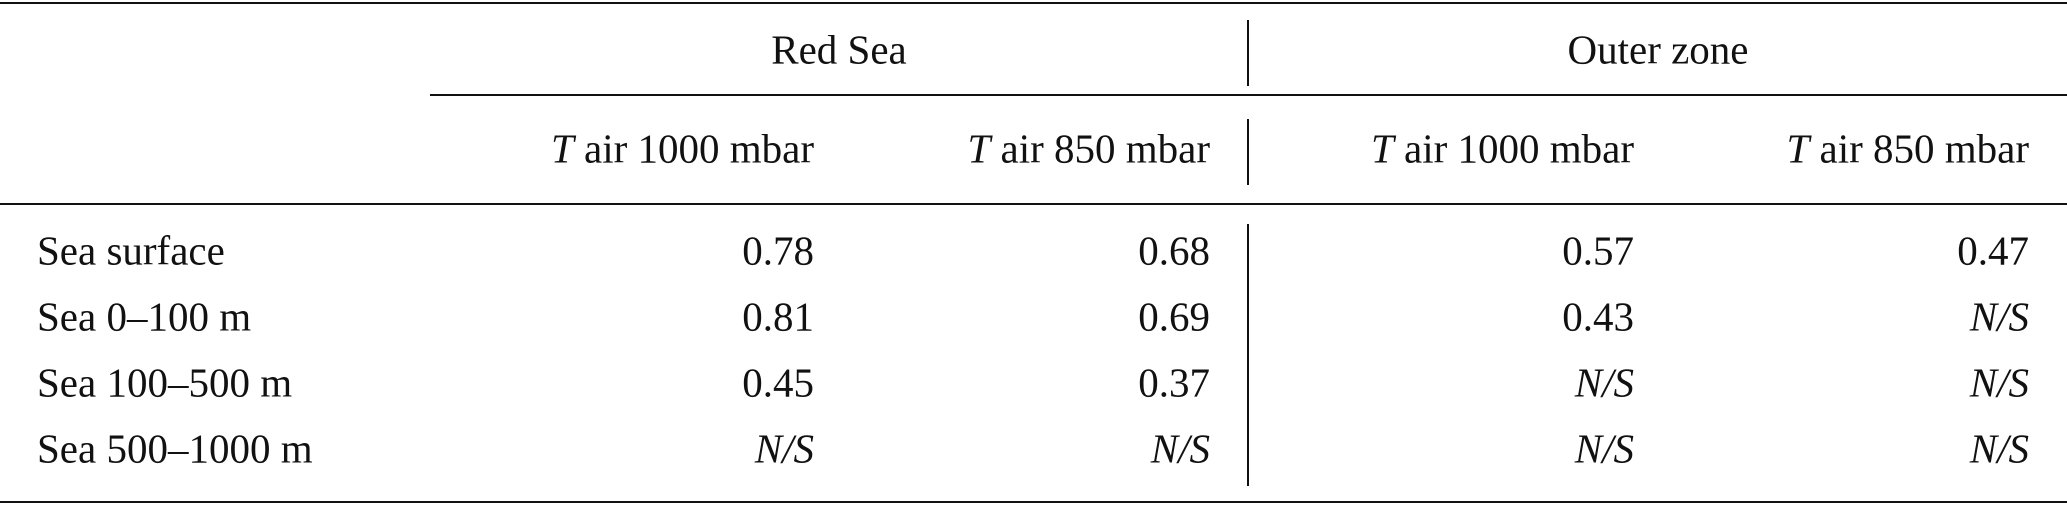  I want to click on row-label: Sea 100–500 m, so click(165, 382).